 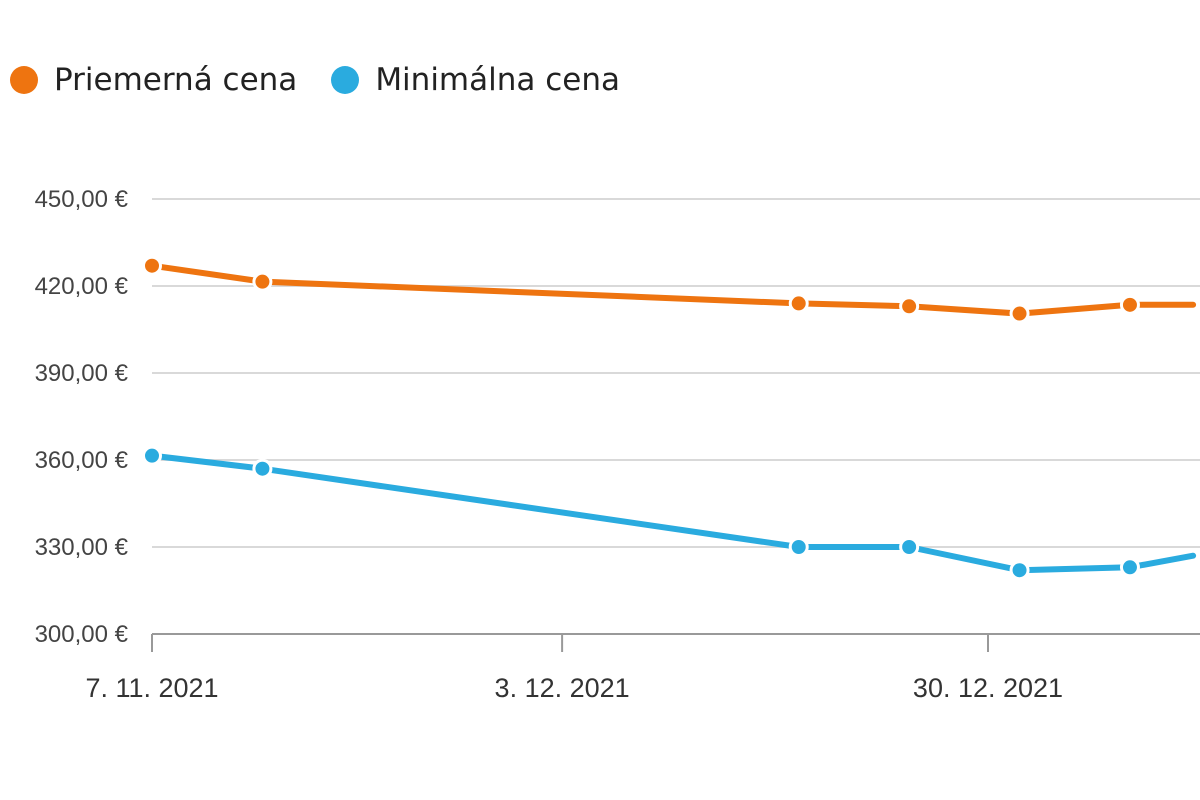 I want to click on x-tick-label: 7. 11. 2021, so click(x=151, y=688).